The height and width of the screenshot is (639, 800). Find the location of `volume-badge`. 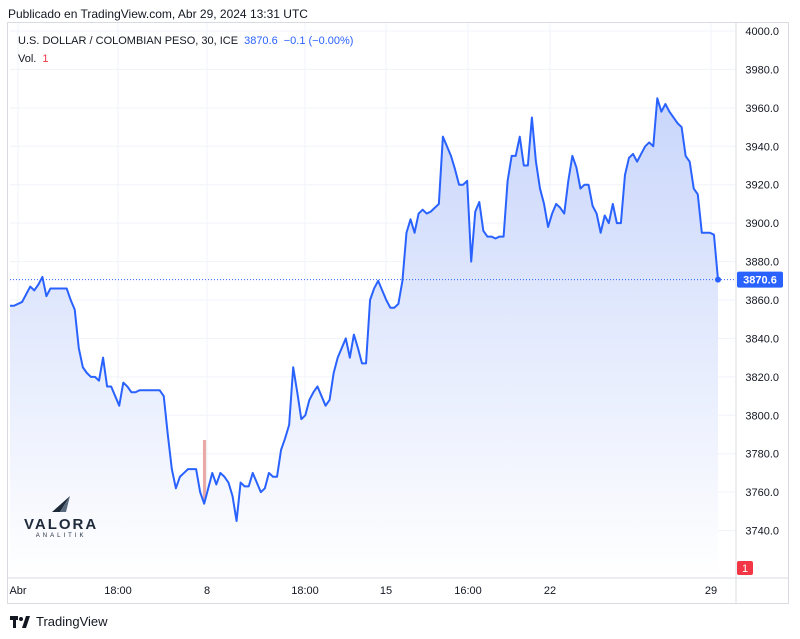

volume-badge is located at coordinates (745, 568).